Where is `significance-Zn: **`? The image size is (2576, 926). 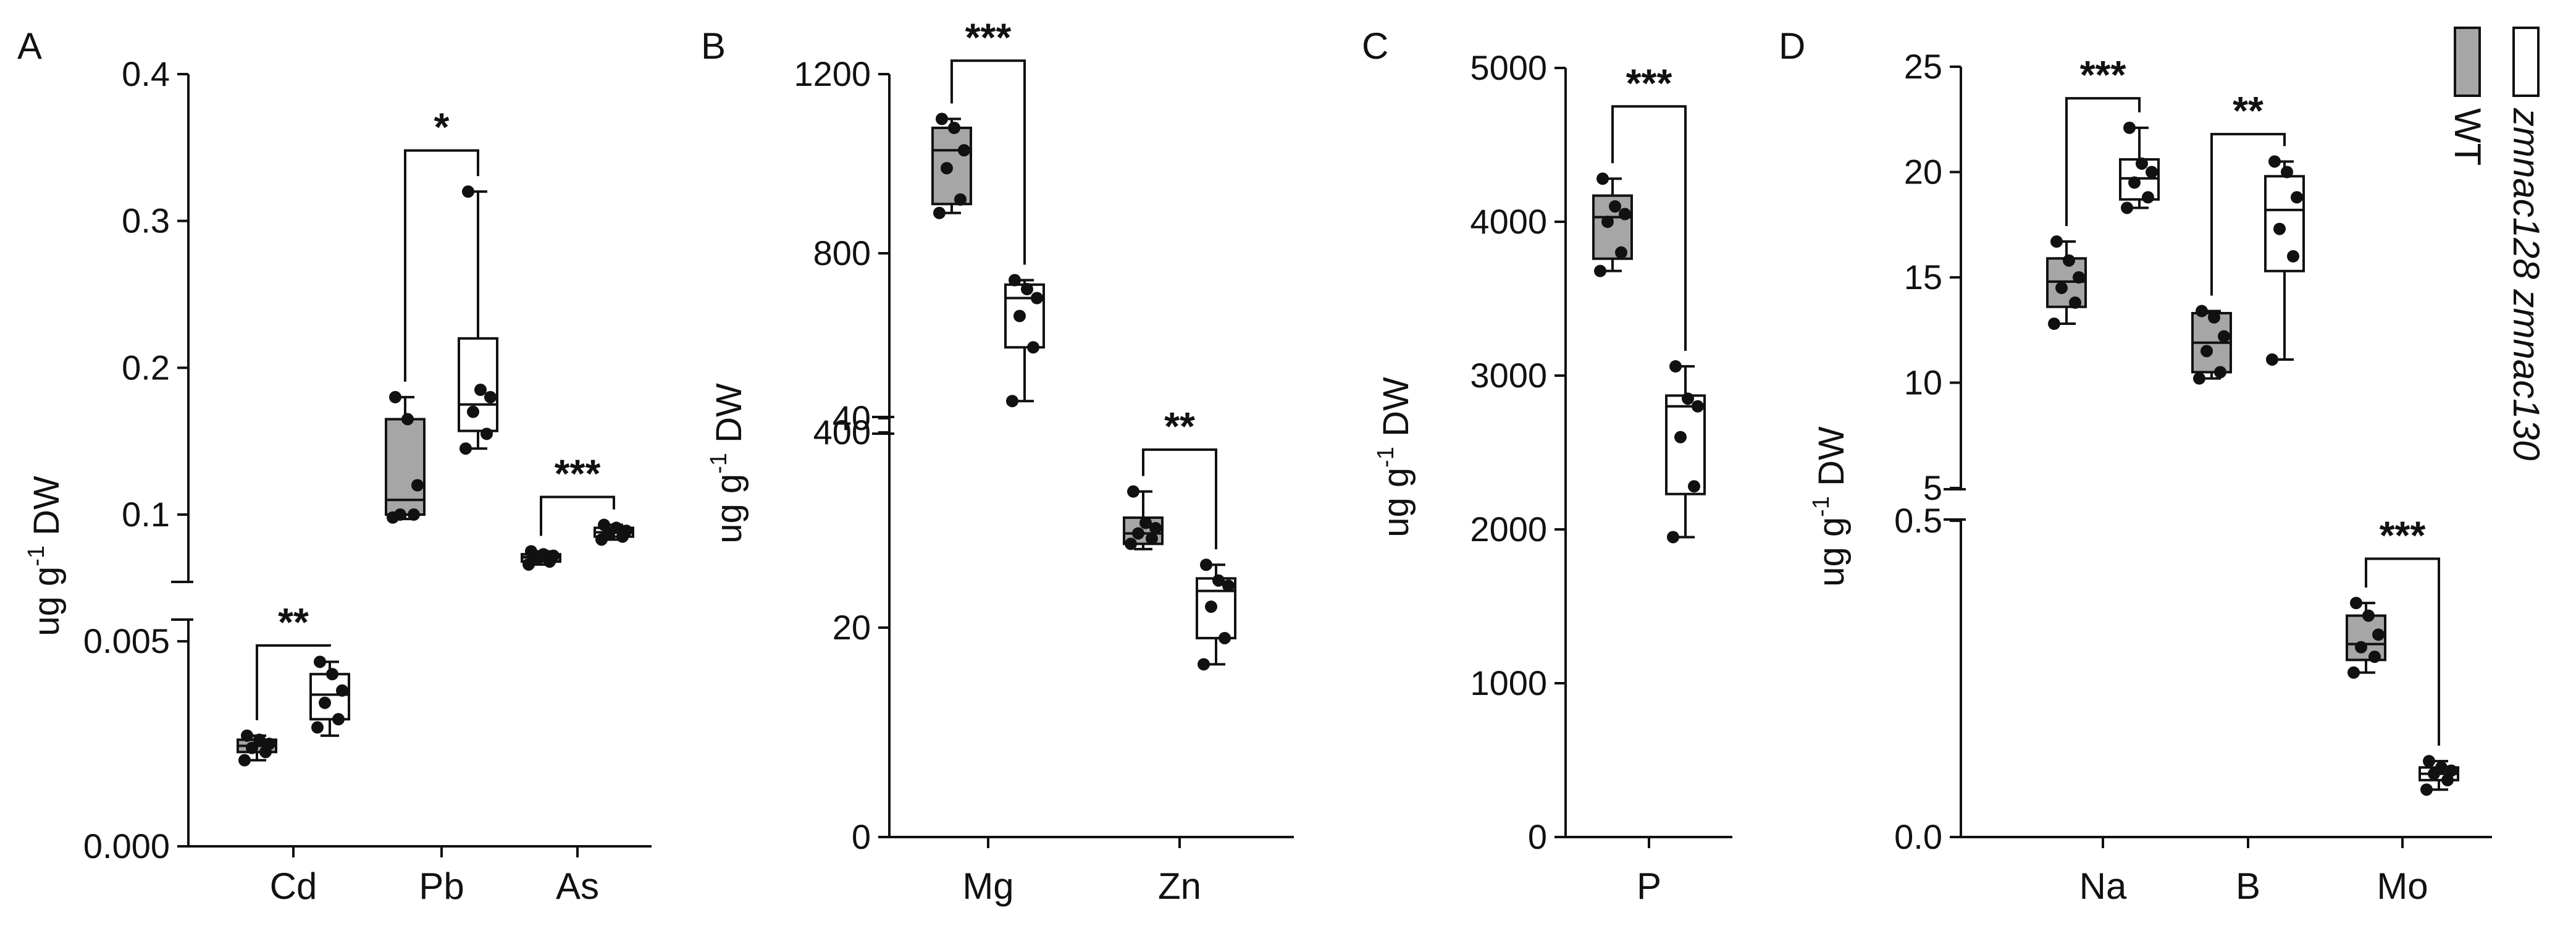 significance-Zn: ** is located at coordinates (1179, 477).